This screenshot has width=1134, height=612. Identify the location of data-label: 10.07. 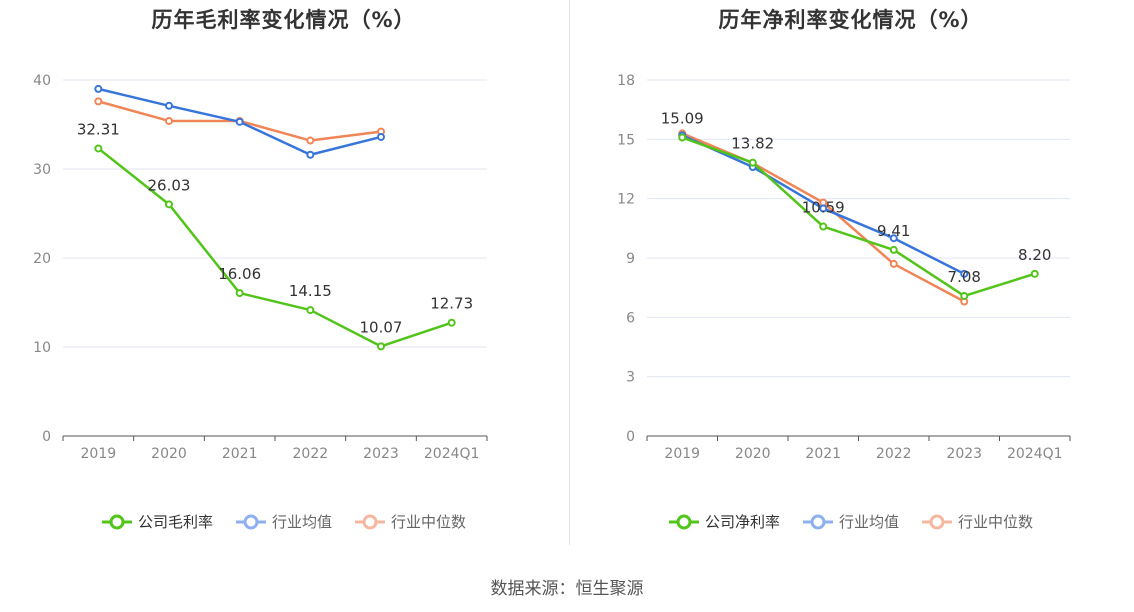
(381, 327).